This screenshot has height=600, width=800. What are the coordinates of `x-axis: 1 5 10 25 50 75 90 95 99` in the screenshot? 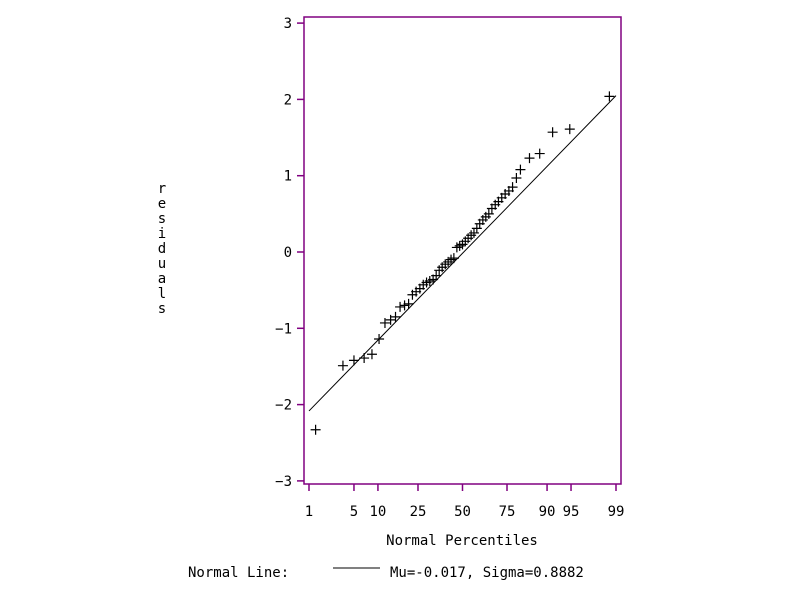 It's located at (465, 502).